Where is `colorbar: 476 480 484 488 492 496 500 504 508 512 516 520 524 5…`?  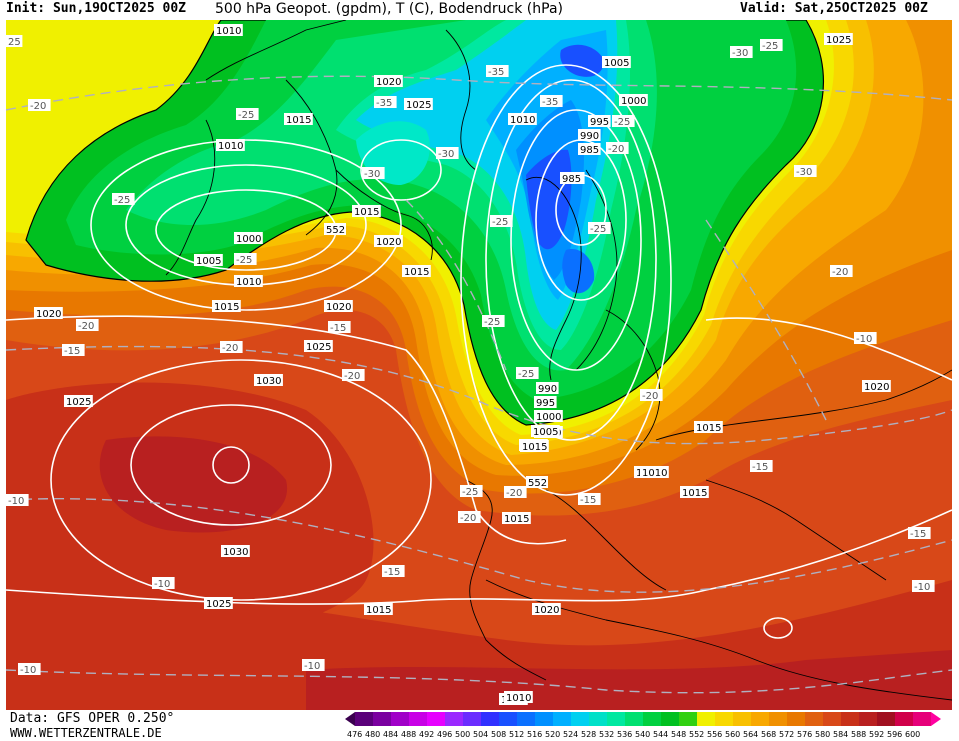 colorbar: 476 480 484 488 492 496 500 504 508 512 516 520 524 5… is located at coordinates (643, 725).